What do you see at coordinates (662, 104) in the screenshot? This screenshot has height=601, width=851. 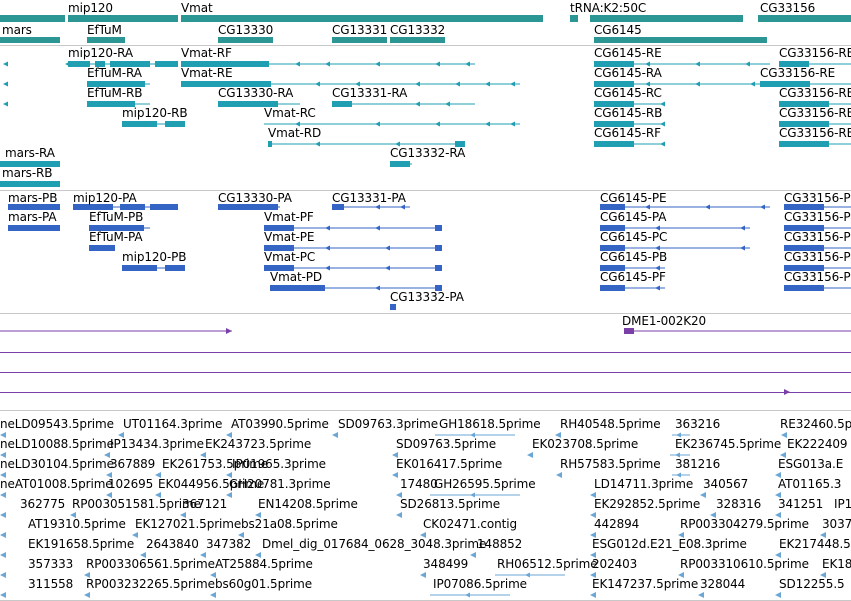 I see `mrna-cg6145-rc-strand-arrow` at bounding box center [662, 104].